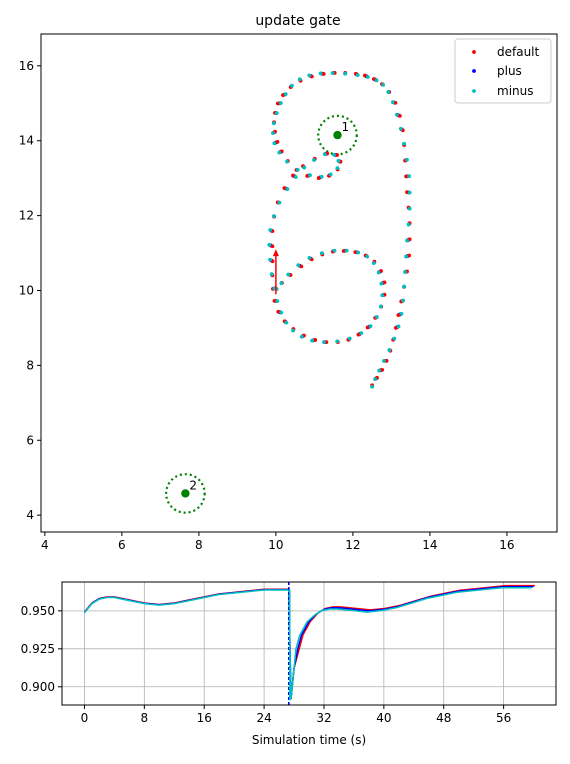  Describe the element at coordinates (503, 718) in the screenshot. I see `x-tick-label: 56` at that location.